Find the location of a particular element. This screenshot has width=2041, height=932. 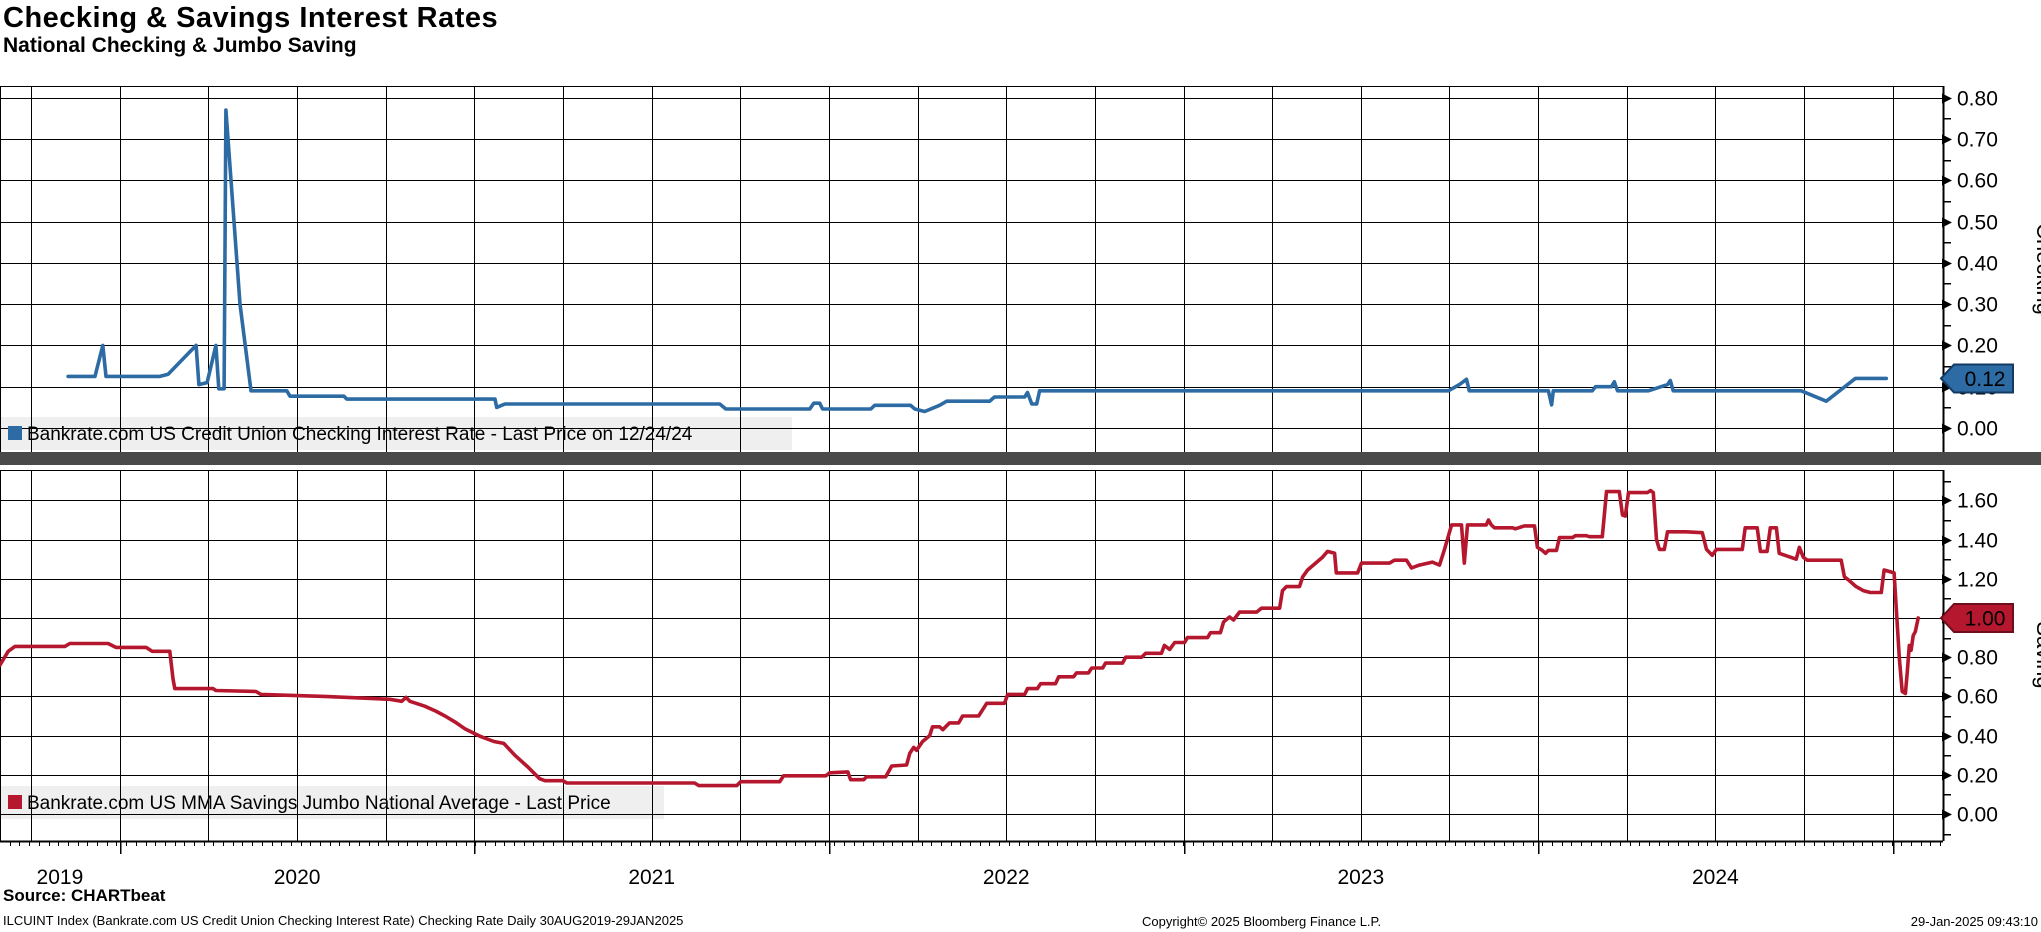

svg-text: 0.50 is located at coordinates (1977, 223).